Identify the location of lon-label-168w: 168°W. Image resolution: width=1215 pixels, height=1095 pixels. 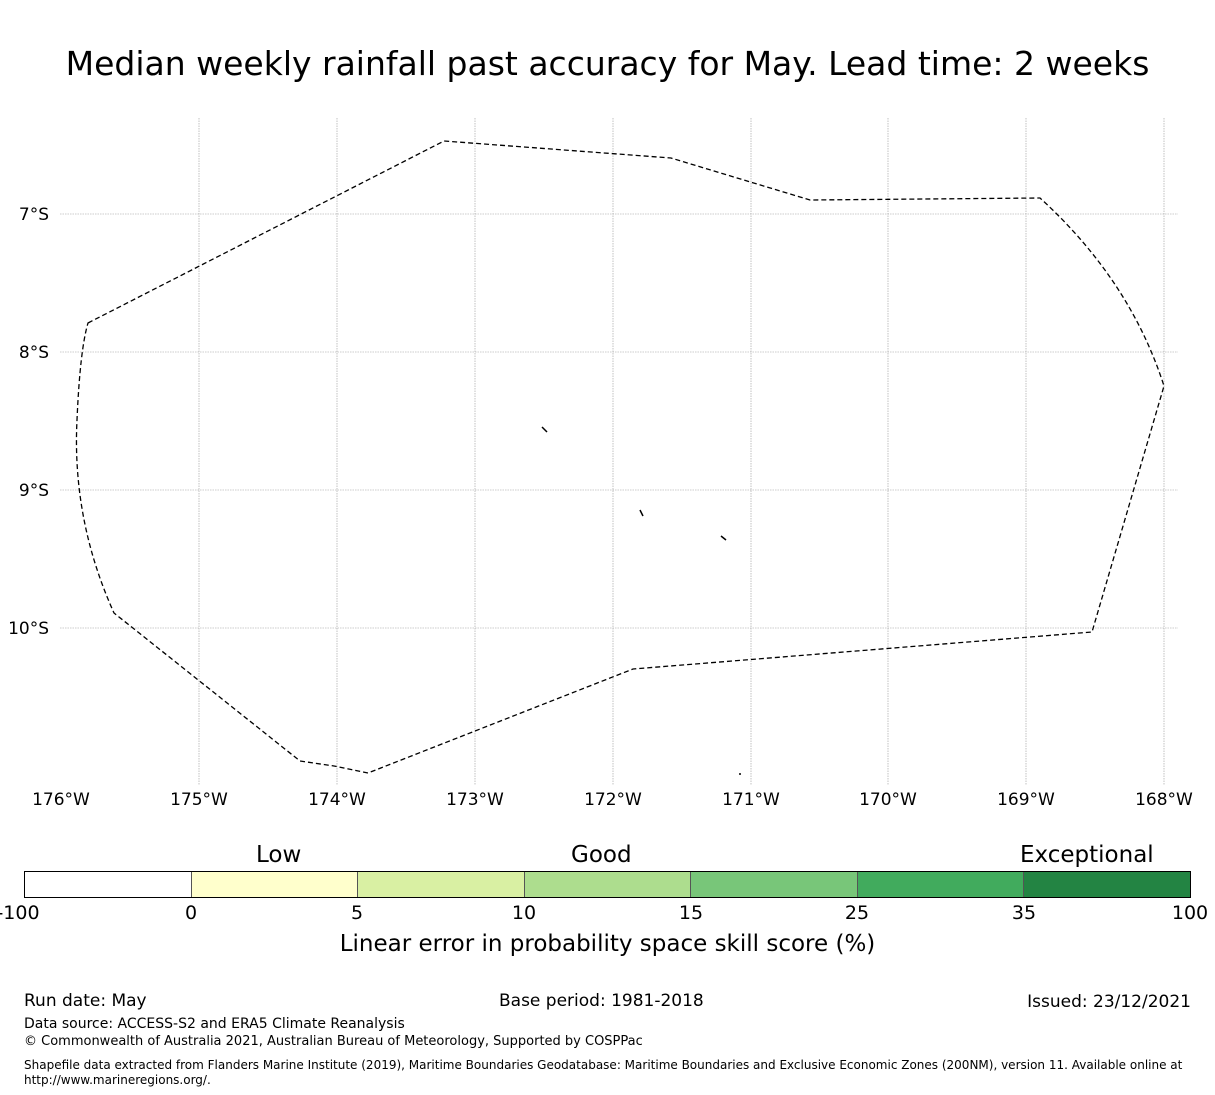
(1164, 800).